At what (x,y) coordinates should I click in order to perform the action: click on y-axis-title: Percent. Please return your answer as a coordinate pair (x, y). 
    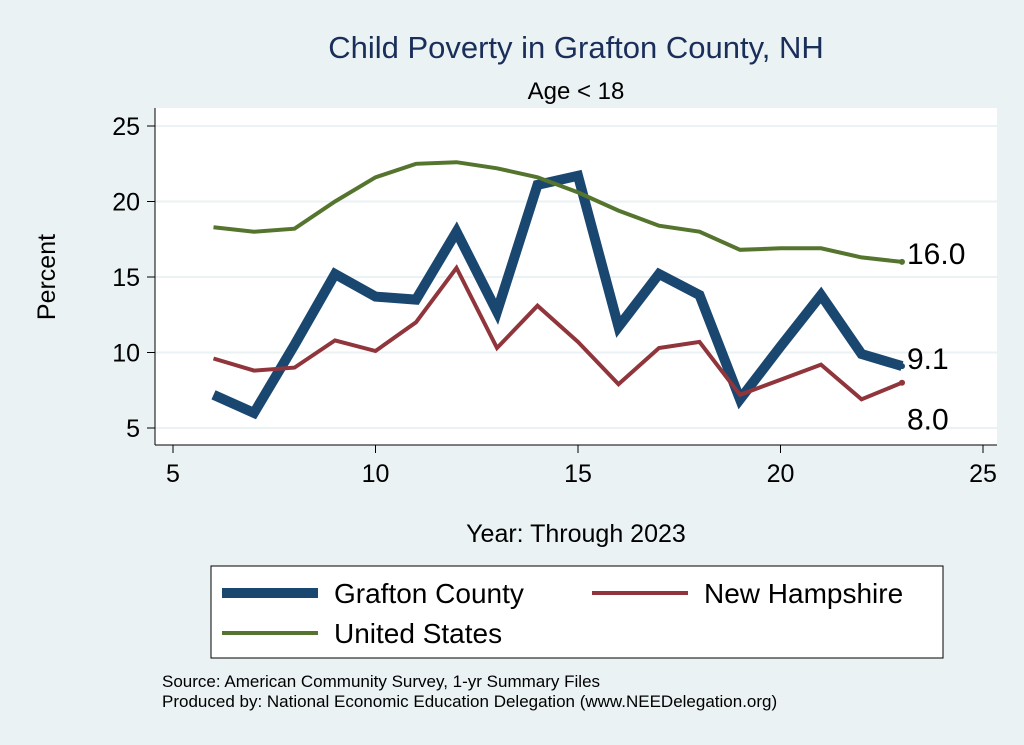
    Looking at the image, I should click on (47, 277).